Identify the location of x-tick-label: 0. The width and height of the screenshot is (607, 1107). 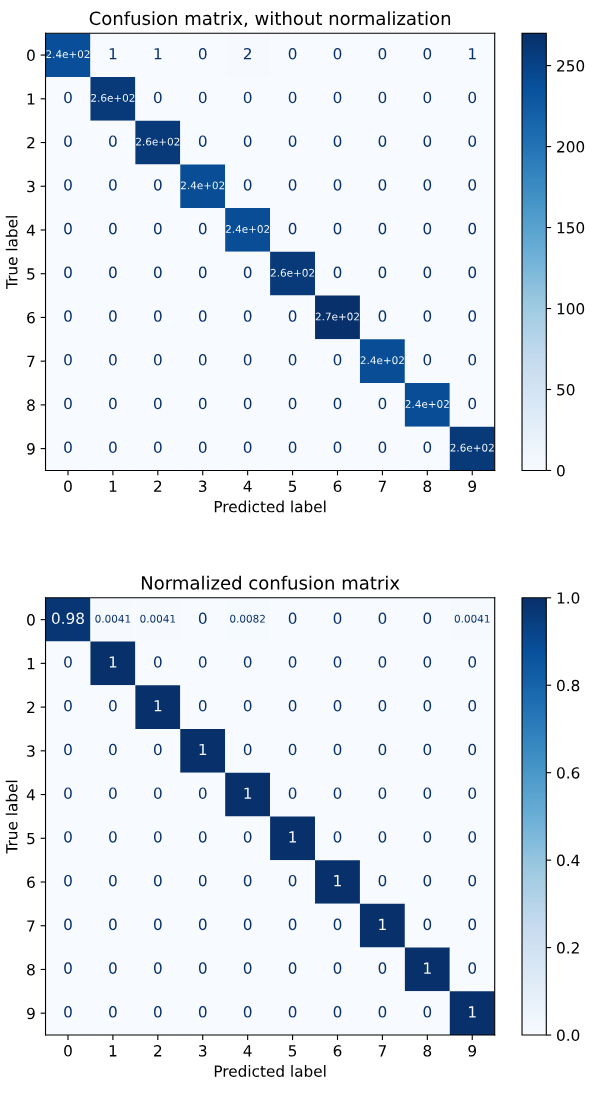
(68, 1051).